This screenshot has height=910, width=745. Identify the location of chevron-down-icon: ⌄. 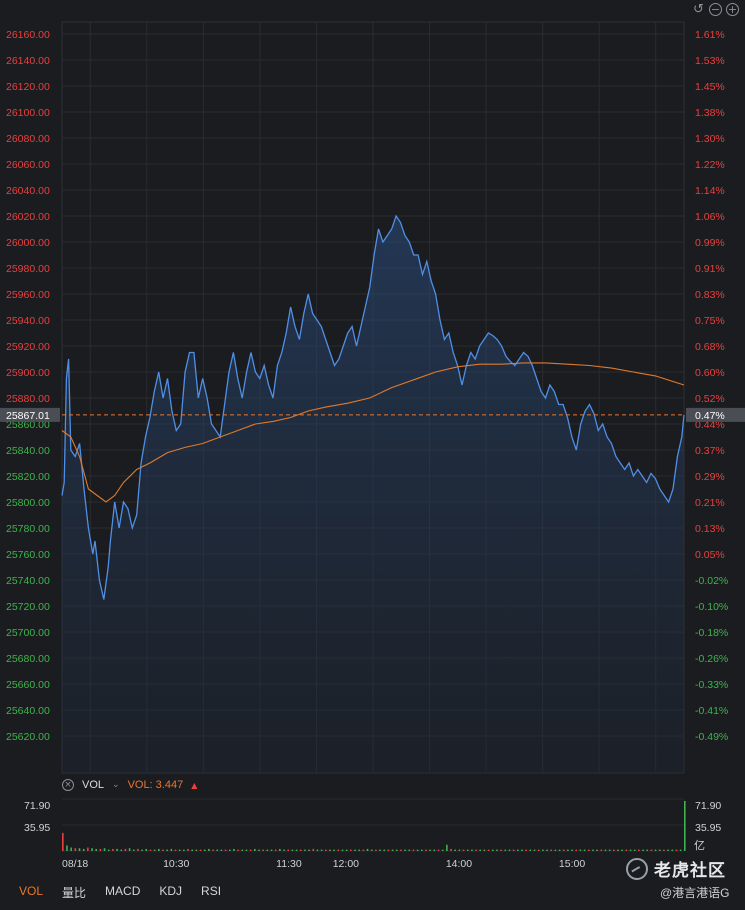
(116, 785).